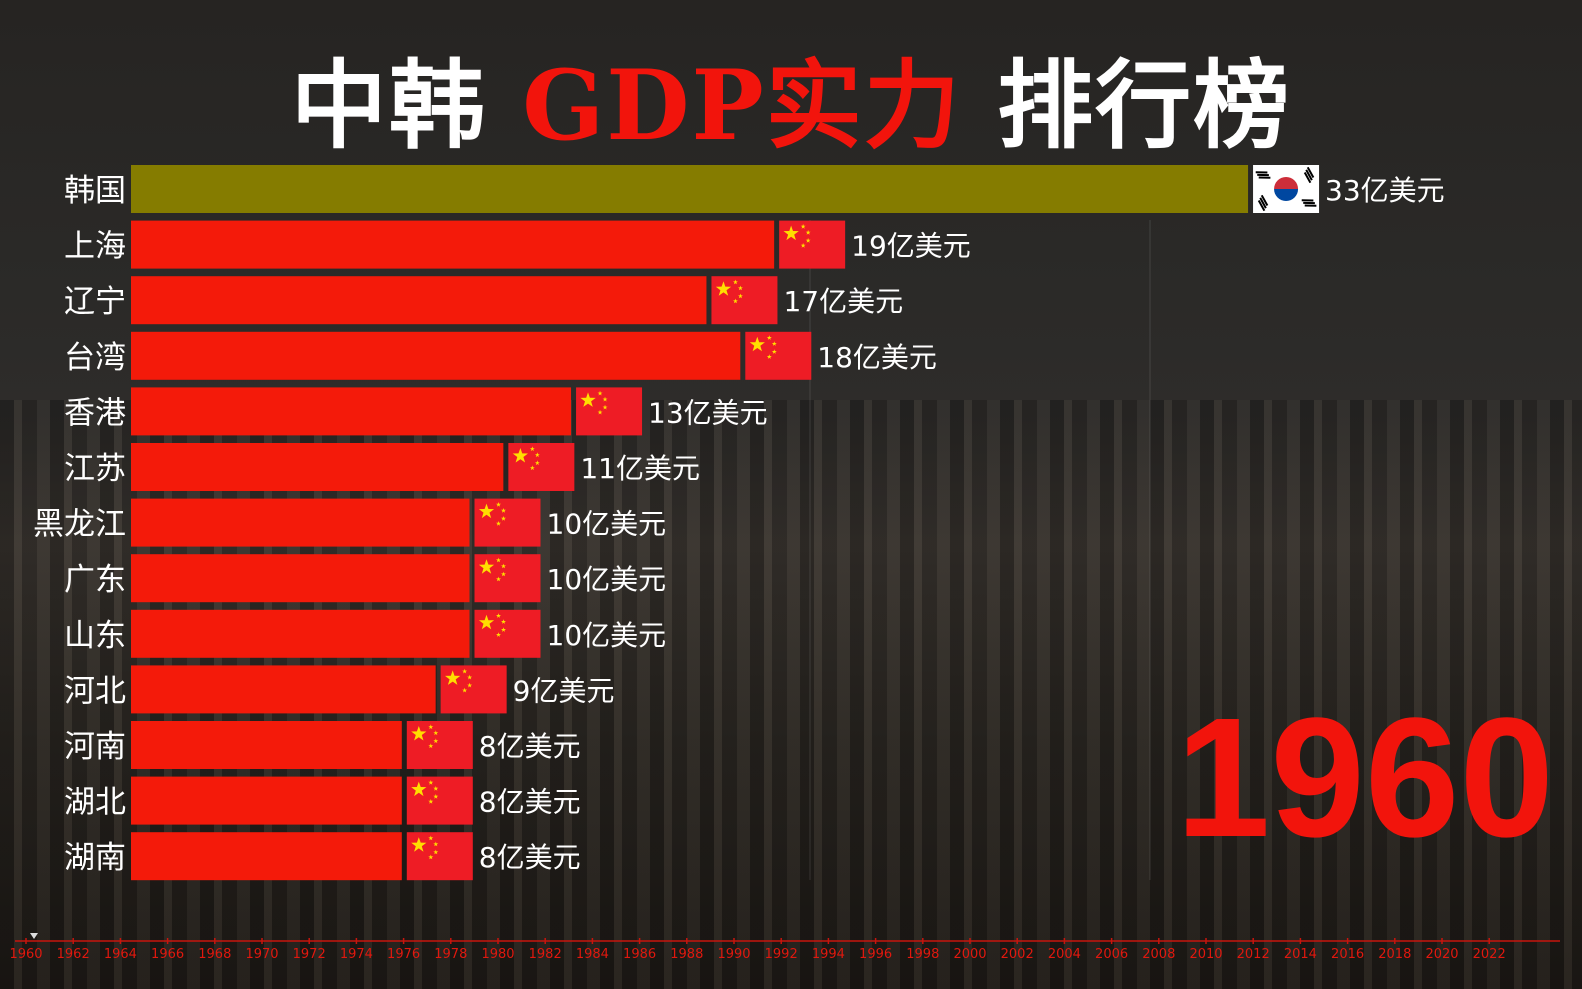 This screenshot has height=989, width=1582. I want to click on timeline-marker-icon, so click(34, 936).